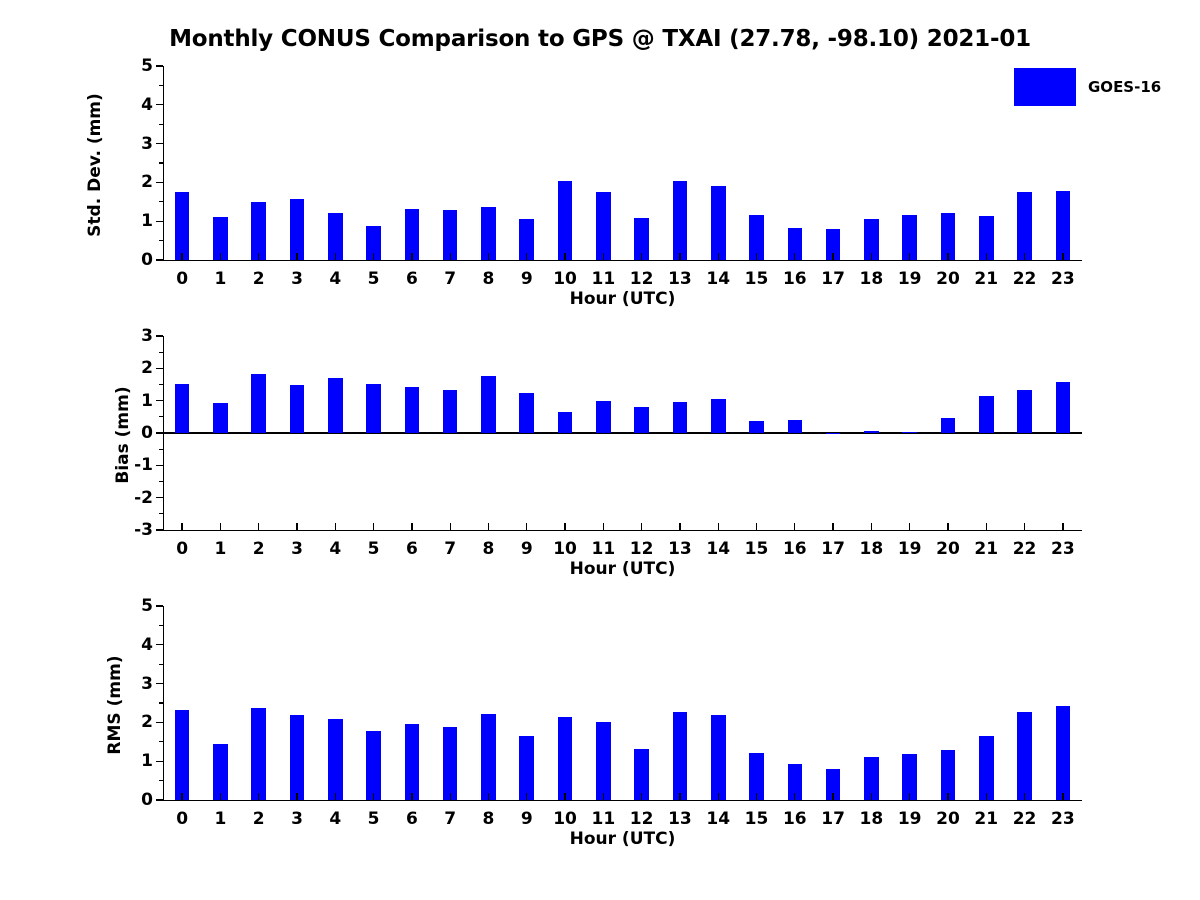 The image size is (1200, 900). What do you see at coordinates (986, 549) in the screenshot?
I see `x-tick-label-bias-21: 21` at bounding box center [986, 549].